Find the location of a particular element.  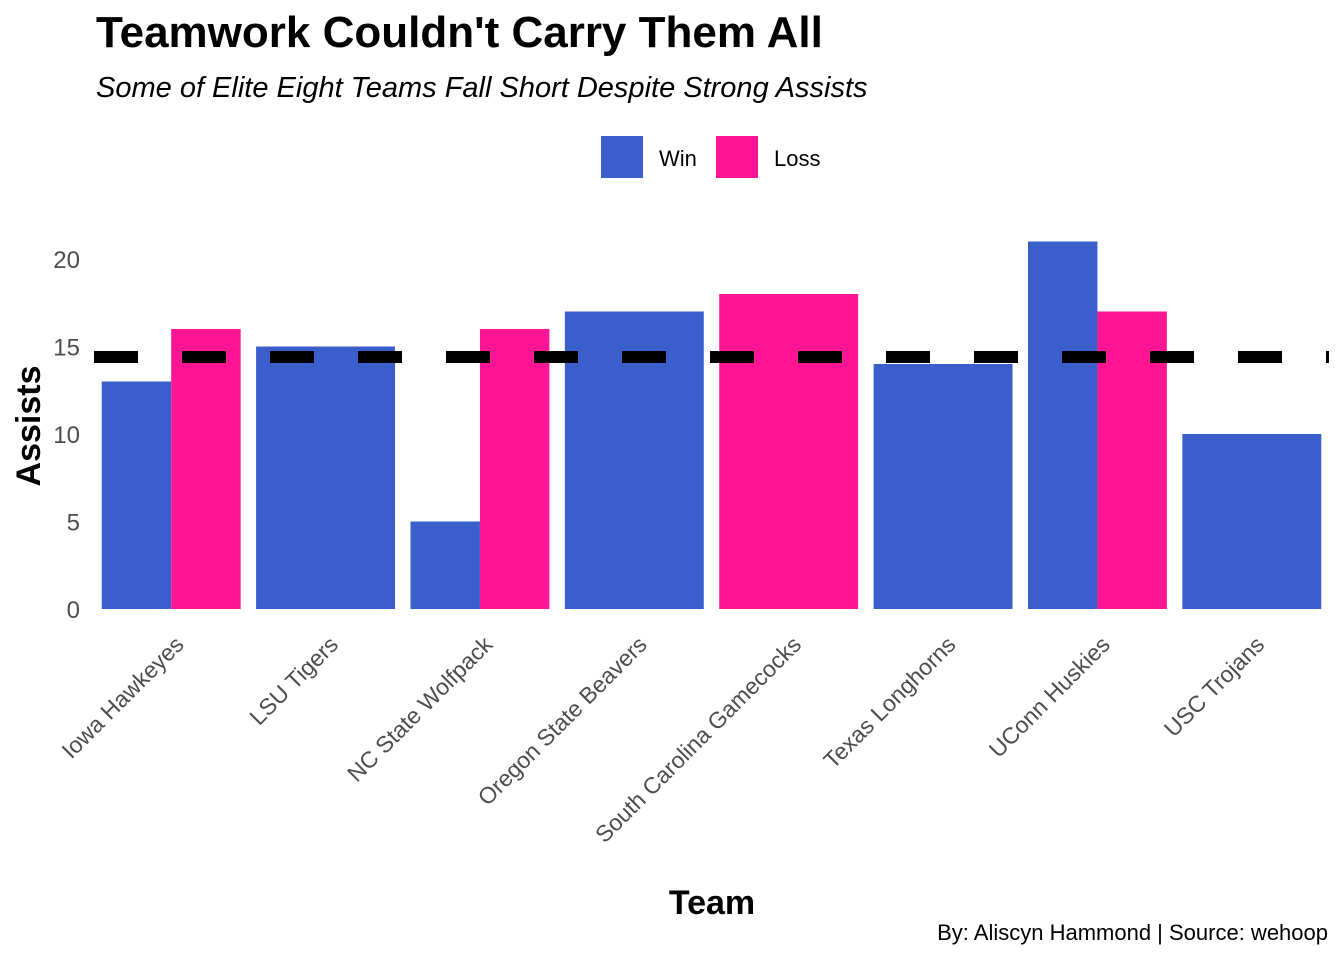

x-tick-label: USC Trojans is located at coordinates (1214, 686).